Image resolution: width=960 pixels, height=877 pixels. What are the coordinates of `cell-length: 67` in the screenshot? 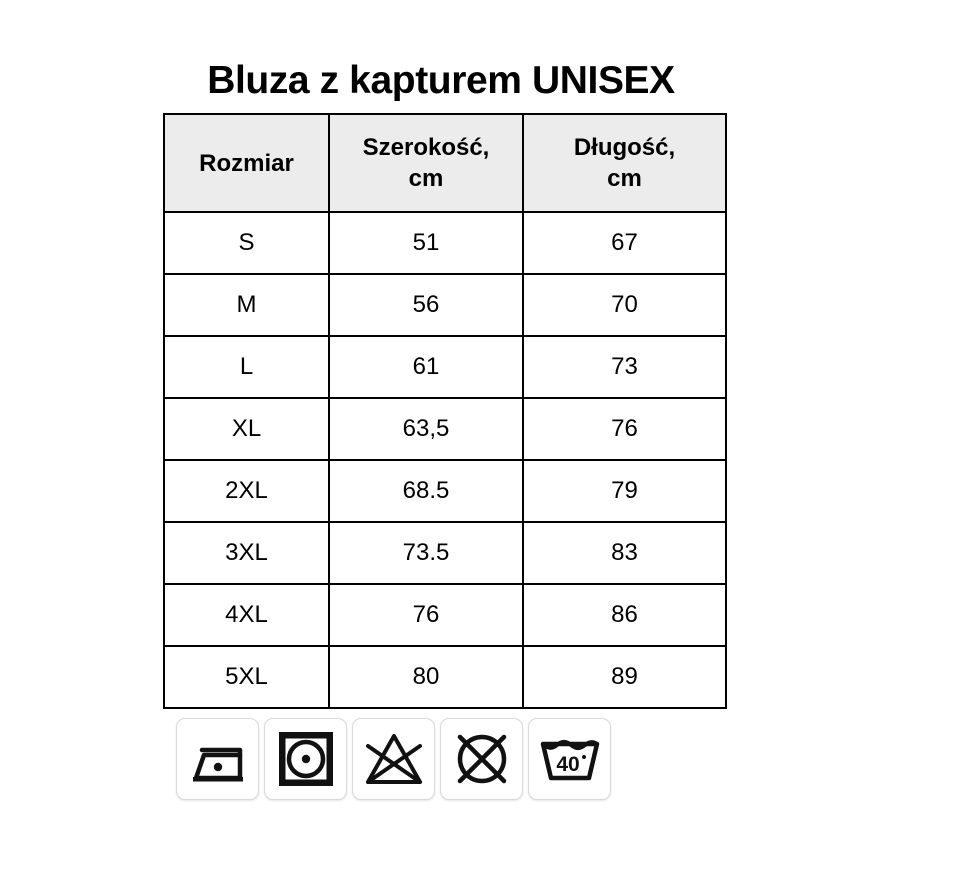 It's located at (624, 243).